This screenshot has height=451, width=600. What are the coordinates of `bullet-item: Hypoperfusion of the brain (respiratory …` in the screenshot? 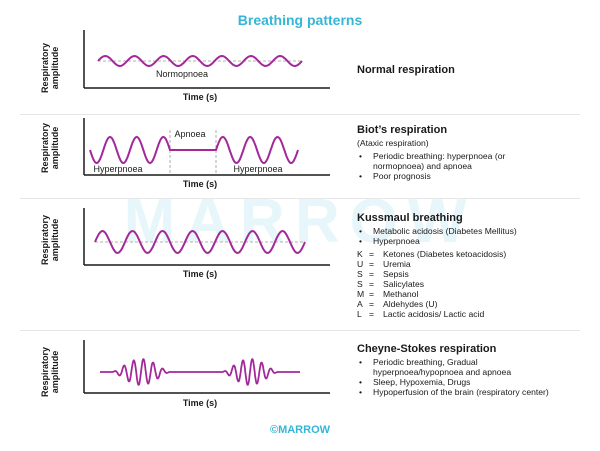 It's located at (457, 392).